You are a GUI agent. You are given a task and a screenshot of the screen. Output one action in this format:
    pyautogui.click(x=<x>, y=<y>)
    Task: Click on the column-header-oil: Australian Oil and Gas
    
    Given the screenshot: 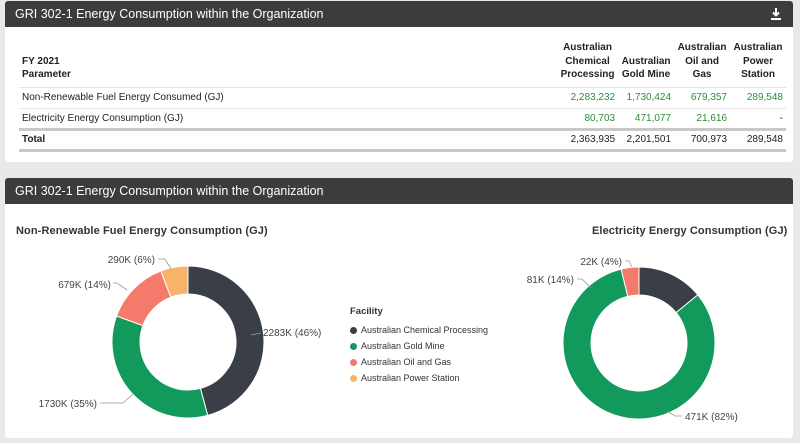 What is the action you would take?
    pyautogui.click(x=702, y=64)
    